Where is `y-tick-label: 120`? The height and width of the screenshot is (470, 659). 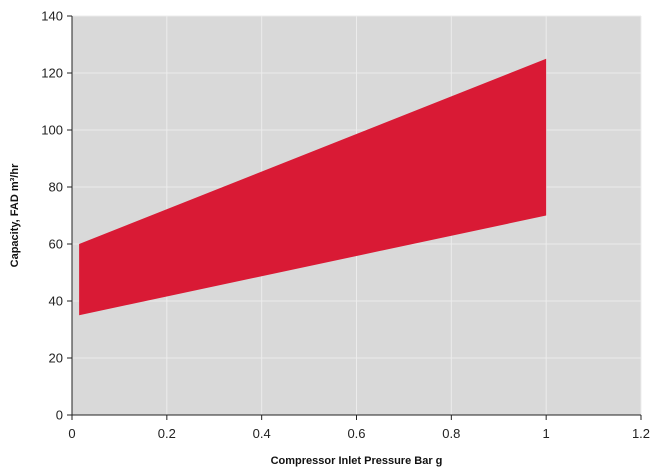
y-tick-label: 120 is located at coordinates (52, 73).